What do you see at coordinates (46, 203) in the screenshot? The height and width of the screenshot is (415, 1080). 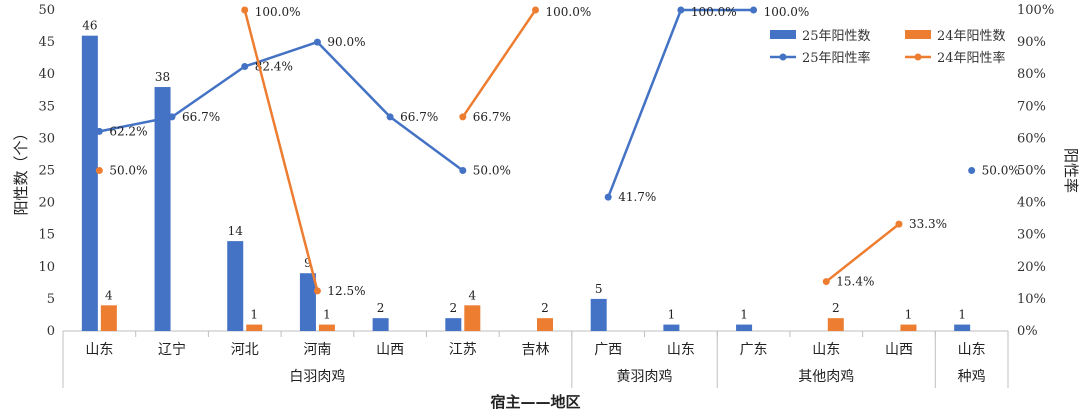 I see `y-tick-label: 20` at bounding box center [46, 203].